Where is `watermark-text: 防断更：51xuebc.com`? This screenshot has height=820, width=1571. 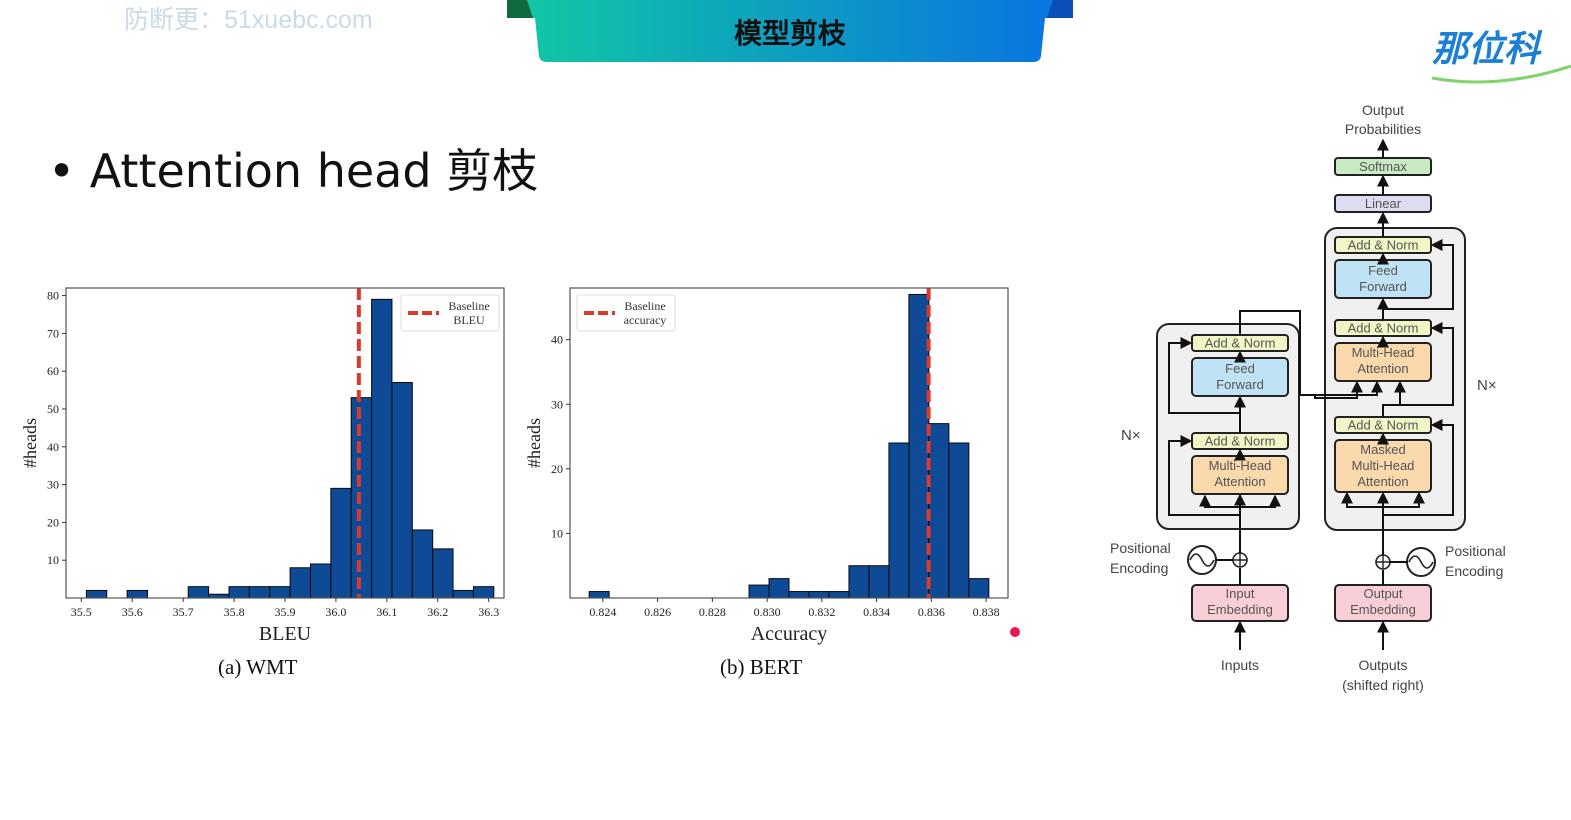
watermark-text: 防断更：51xuebc.com is located at coordinates (248, 20).